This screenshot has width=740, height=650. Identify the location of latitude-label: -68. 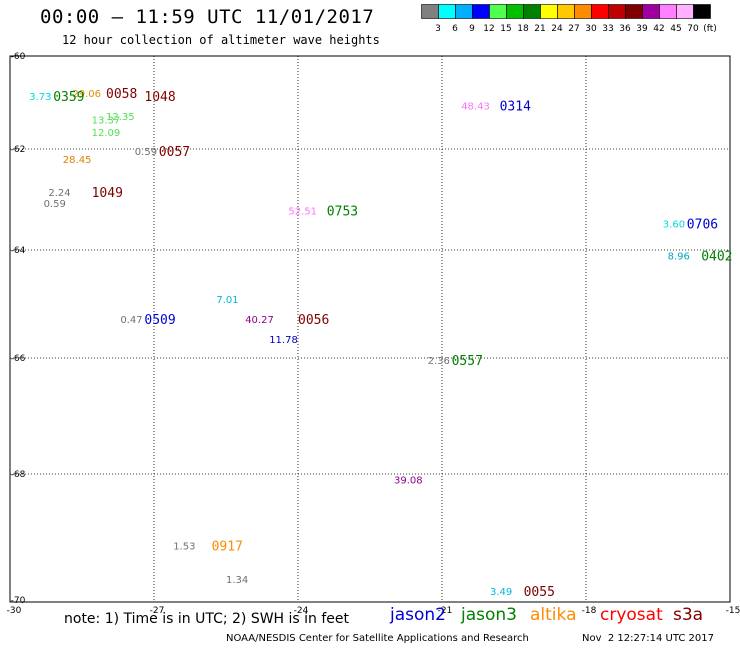
(18, 475).